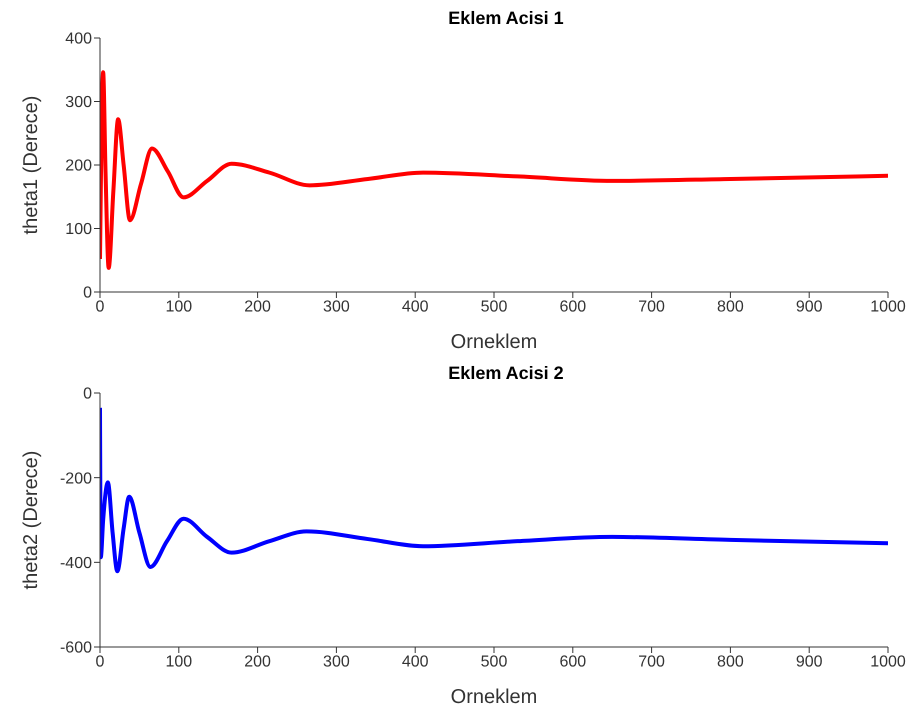 This screenshot has height=719, width=922. I want to click on y-axis-title: theta1 (Derece), so click(31, 165).